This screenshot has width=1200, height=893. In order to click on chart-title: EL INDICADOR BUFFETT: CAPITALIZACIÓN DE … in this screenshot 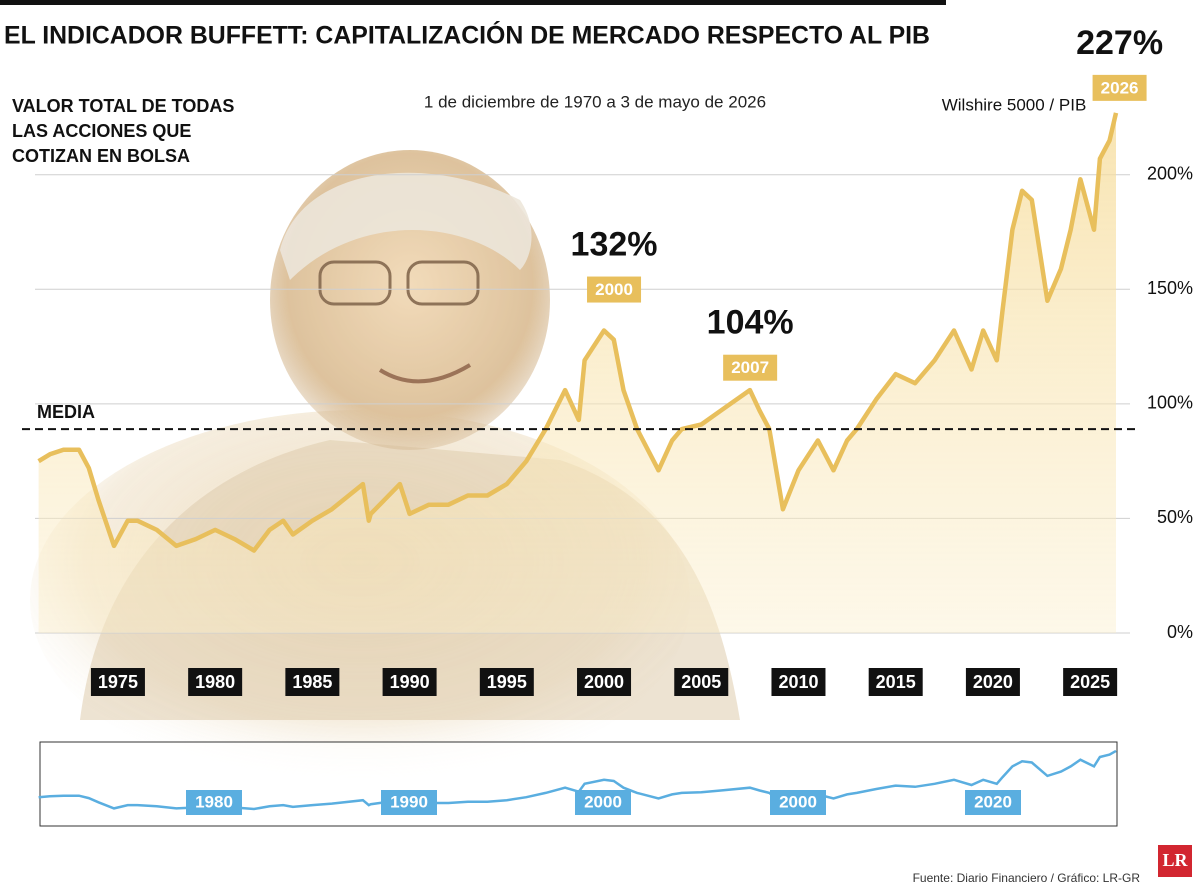, I will do `click(467, 35)`.